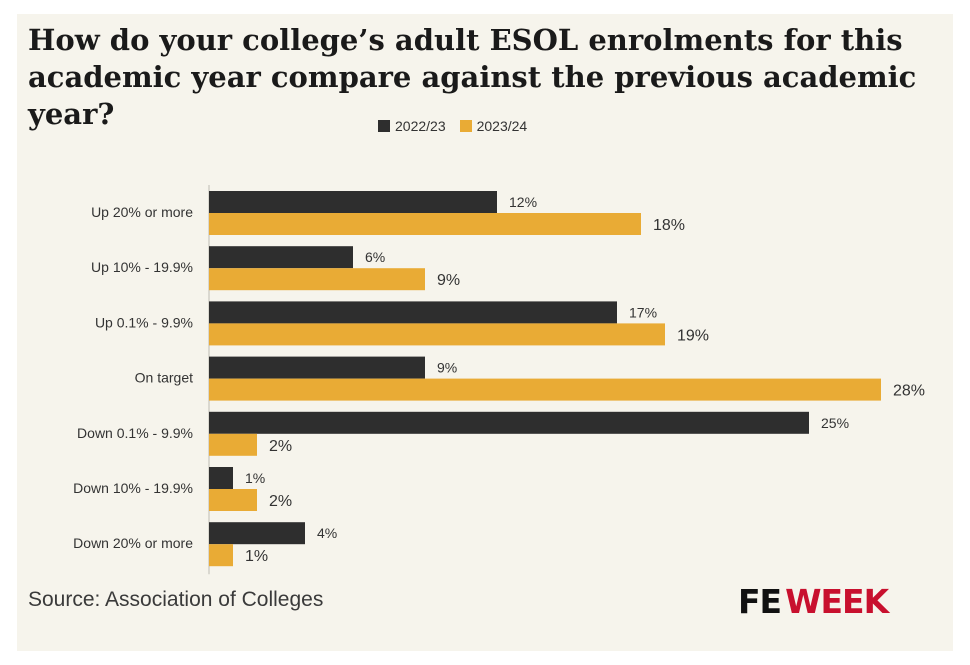  Describe the element at coordinates (669, 225) in the screenshot. I see `data-label: 18%` at that location.